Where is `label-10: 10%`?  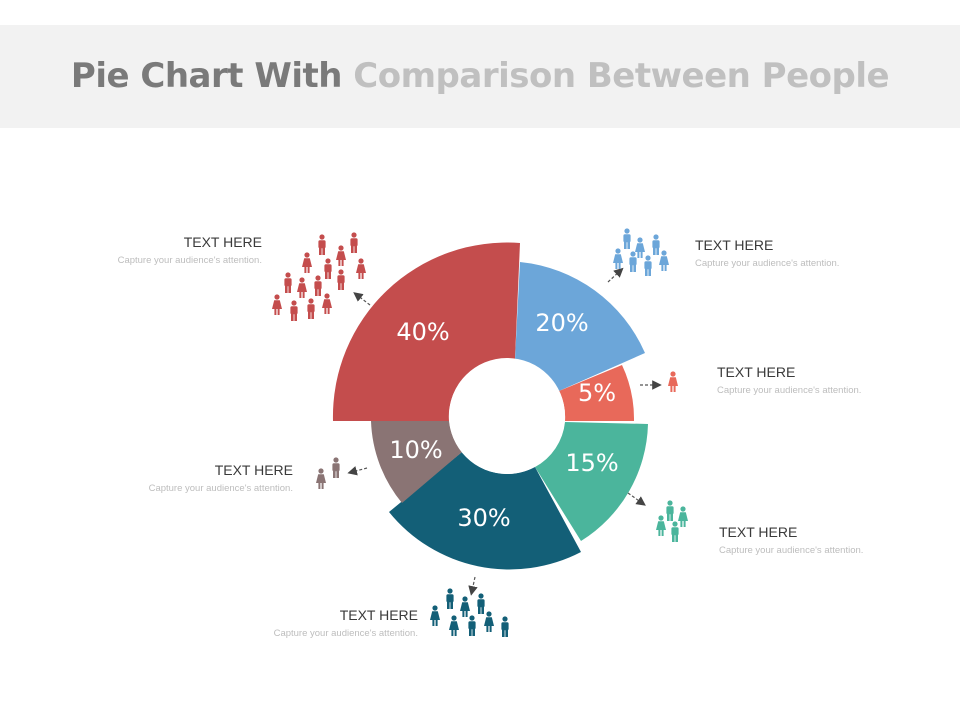
label-10: 10% is located at coordinates (415, 450).